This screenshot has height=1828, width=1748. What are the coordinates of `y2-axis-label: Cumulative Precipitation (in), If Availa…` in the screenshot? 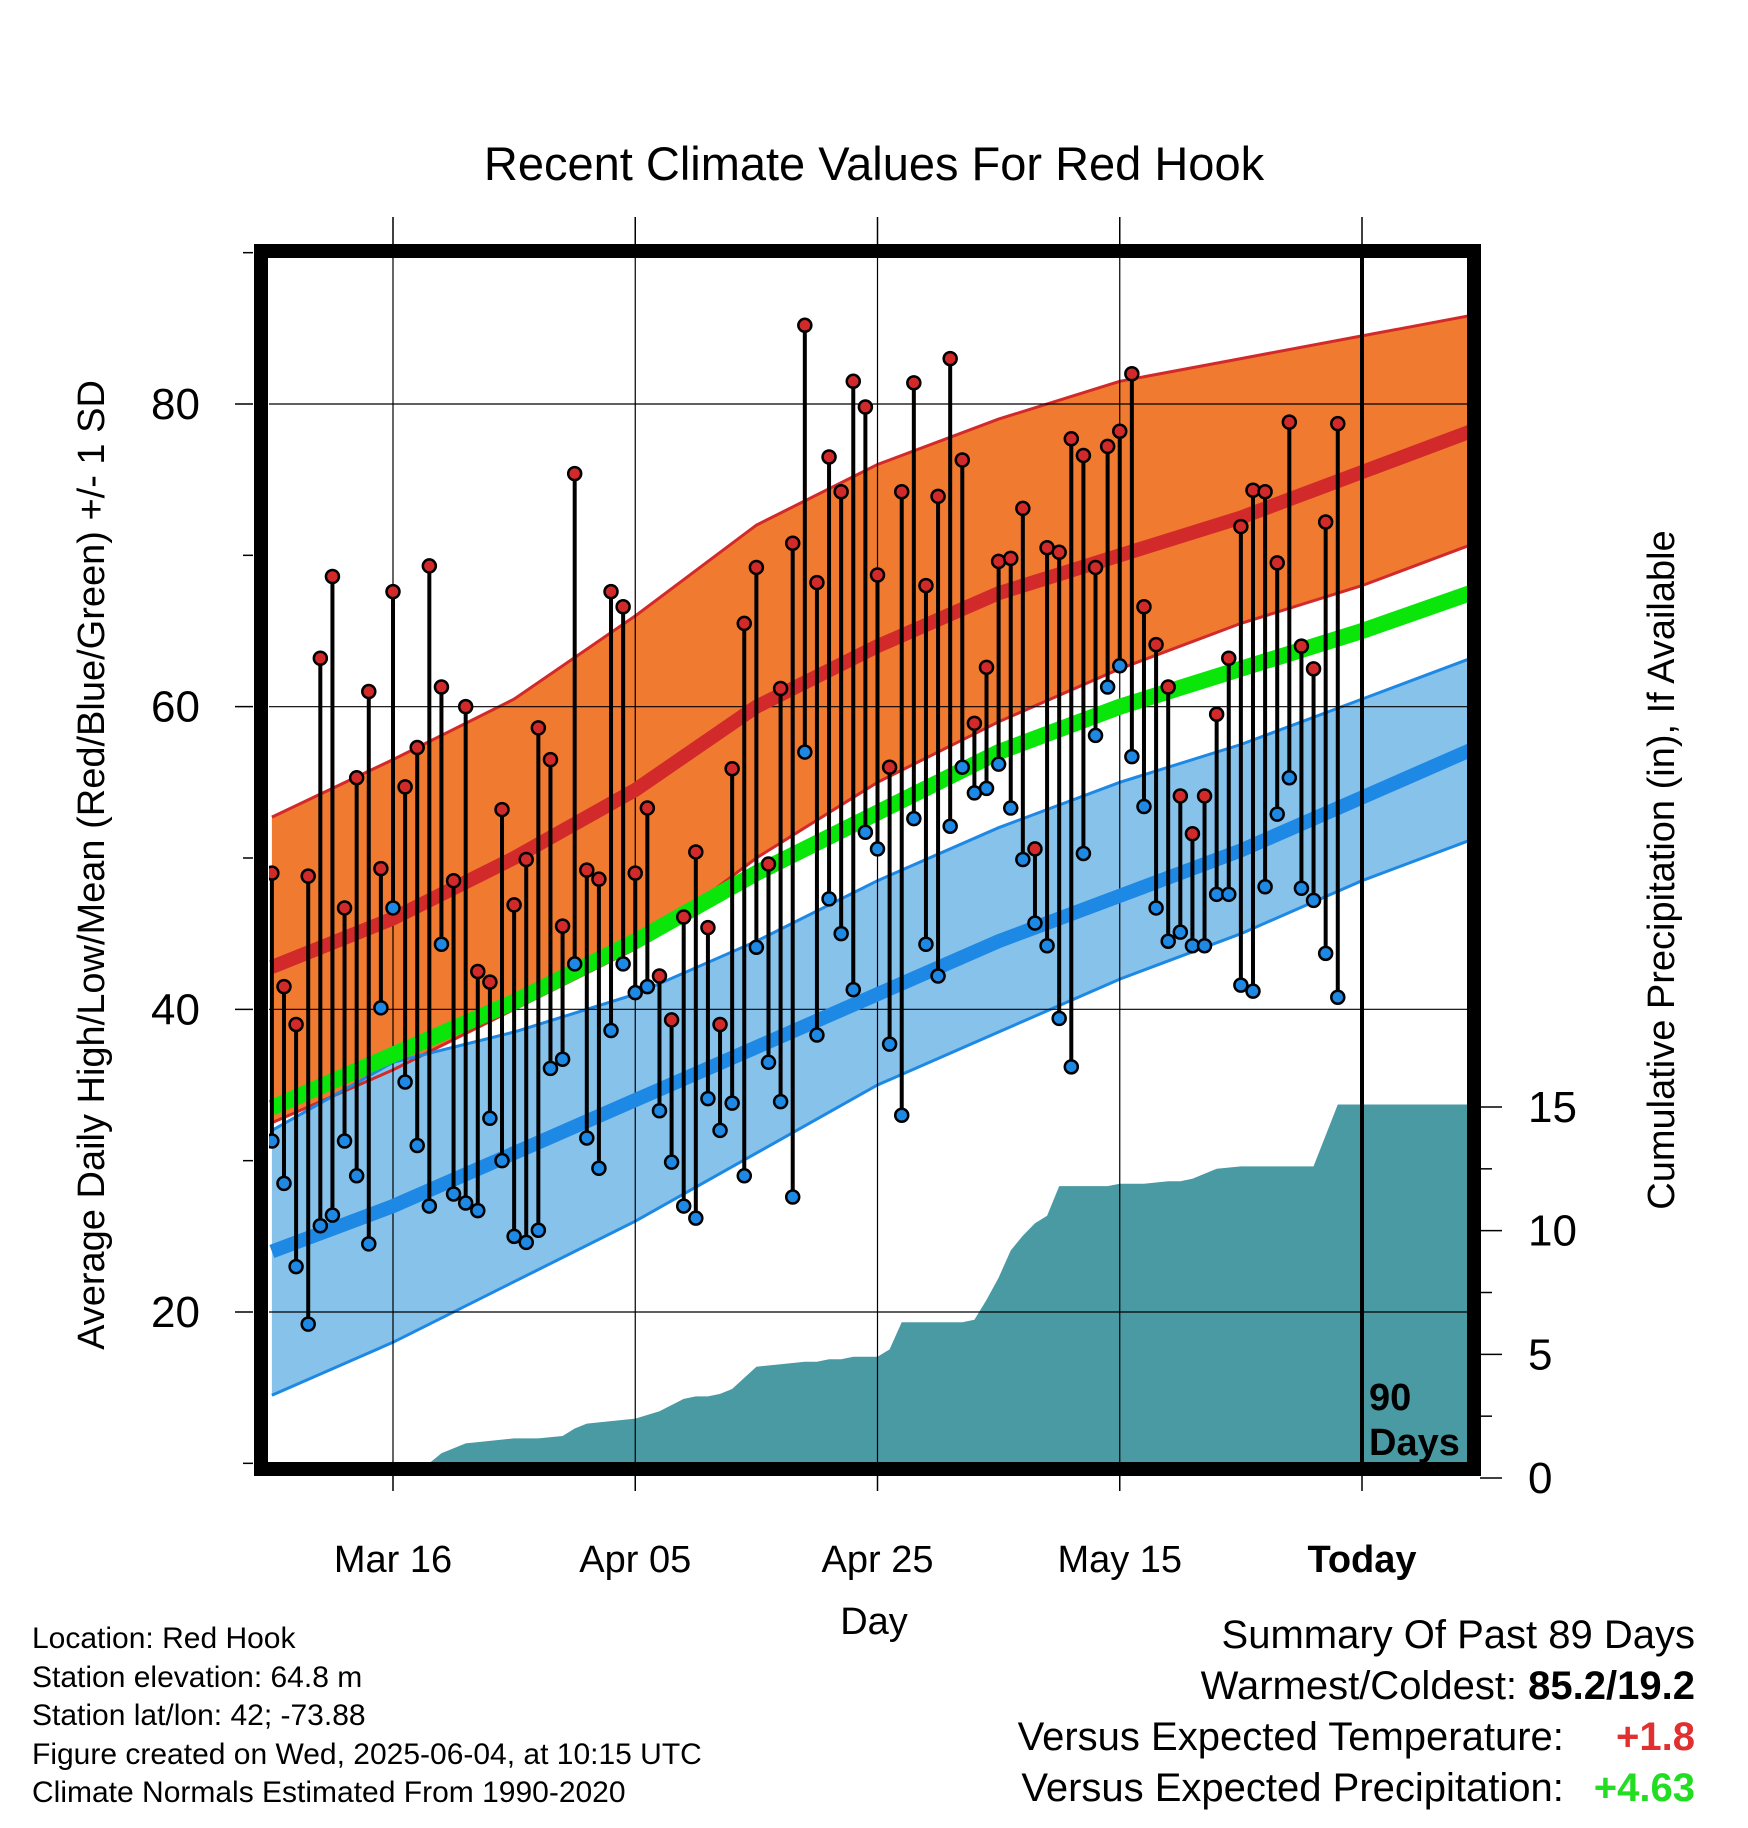 It's located at (1662, 869).